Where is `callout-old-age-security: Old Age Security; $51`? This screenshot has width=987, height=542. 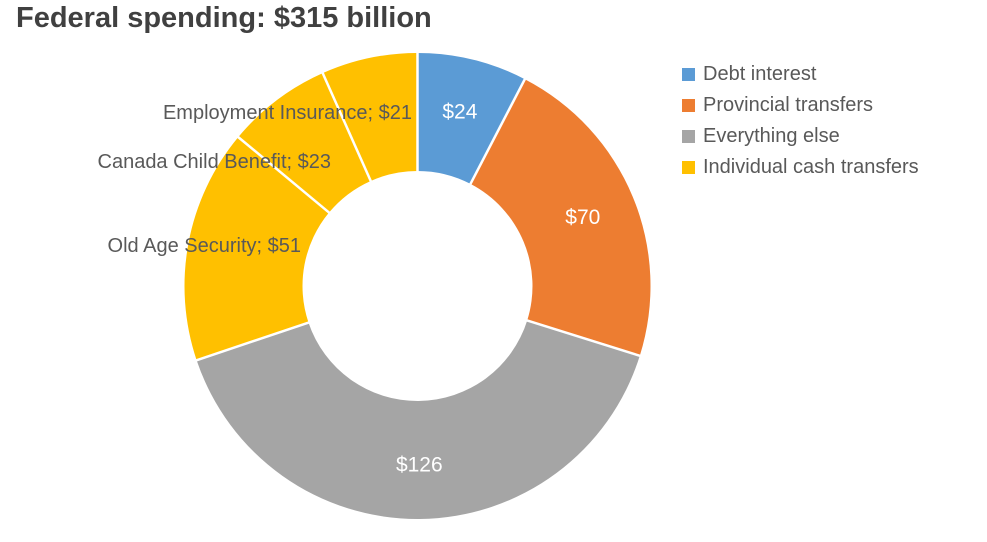
callout-old-age-security: Old Age Security; $51 is located at coordinates (204, 246).